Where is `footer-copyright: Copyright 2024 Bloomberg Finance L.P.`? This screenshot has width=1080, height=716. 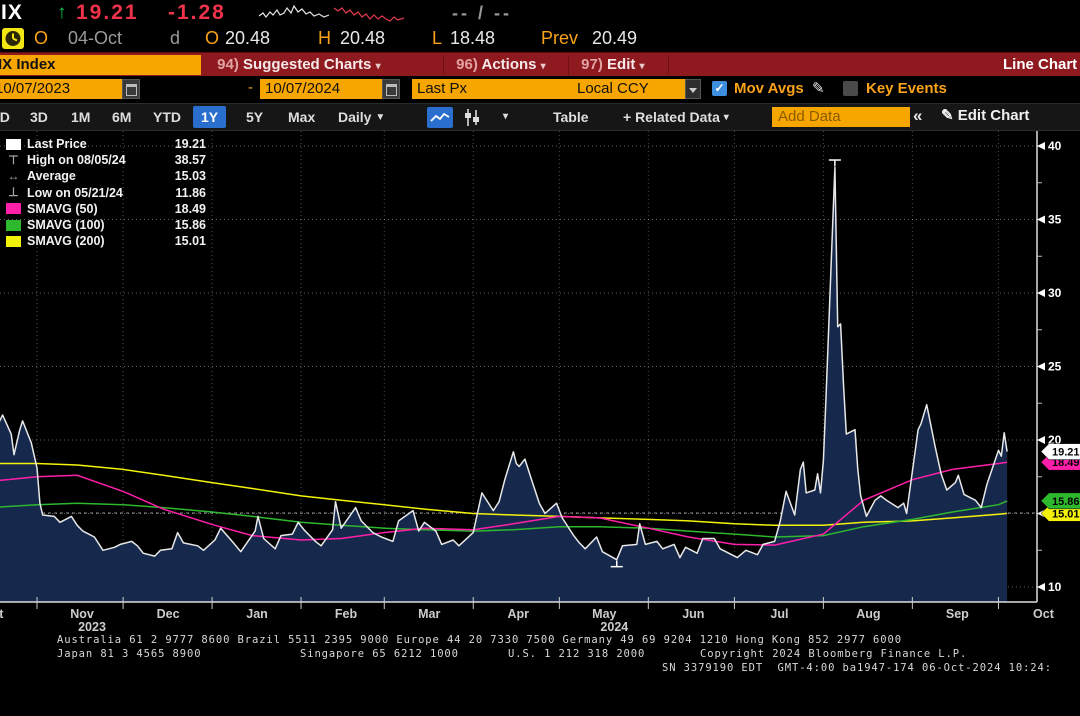 footer-copyright: Copyright 2024 Bloomberg Finance L.P. is located at coordinates (834, 654).